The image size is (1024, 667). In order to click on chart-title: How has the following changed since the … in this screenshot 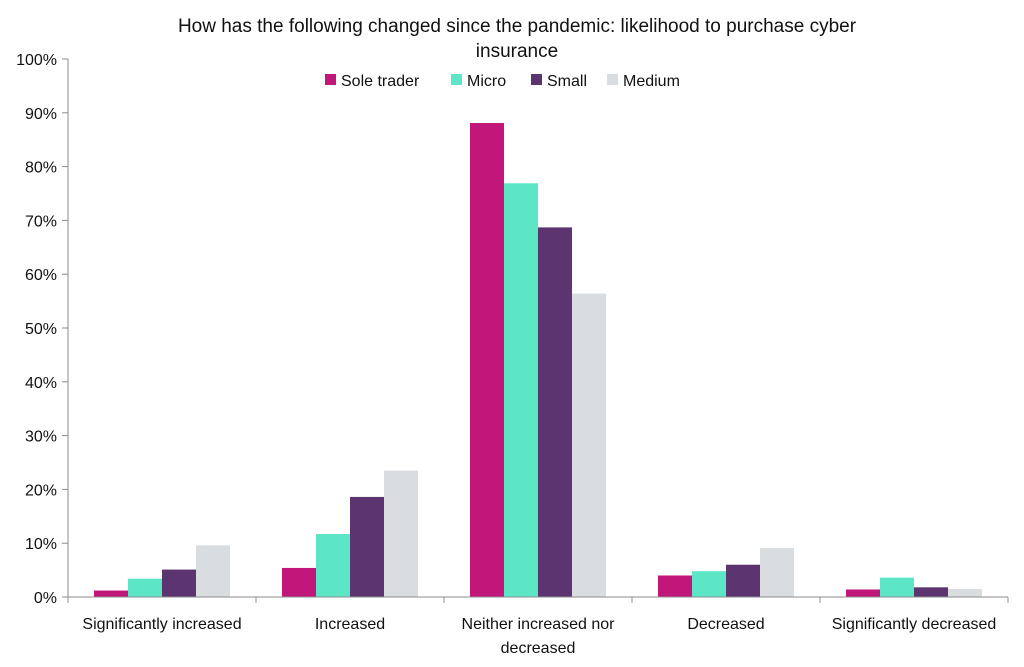, I will do `click(517, 39)`.